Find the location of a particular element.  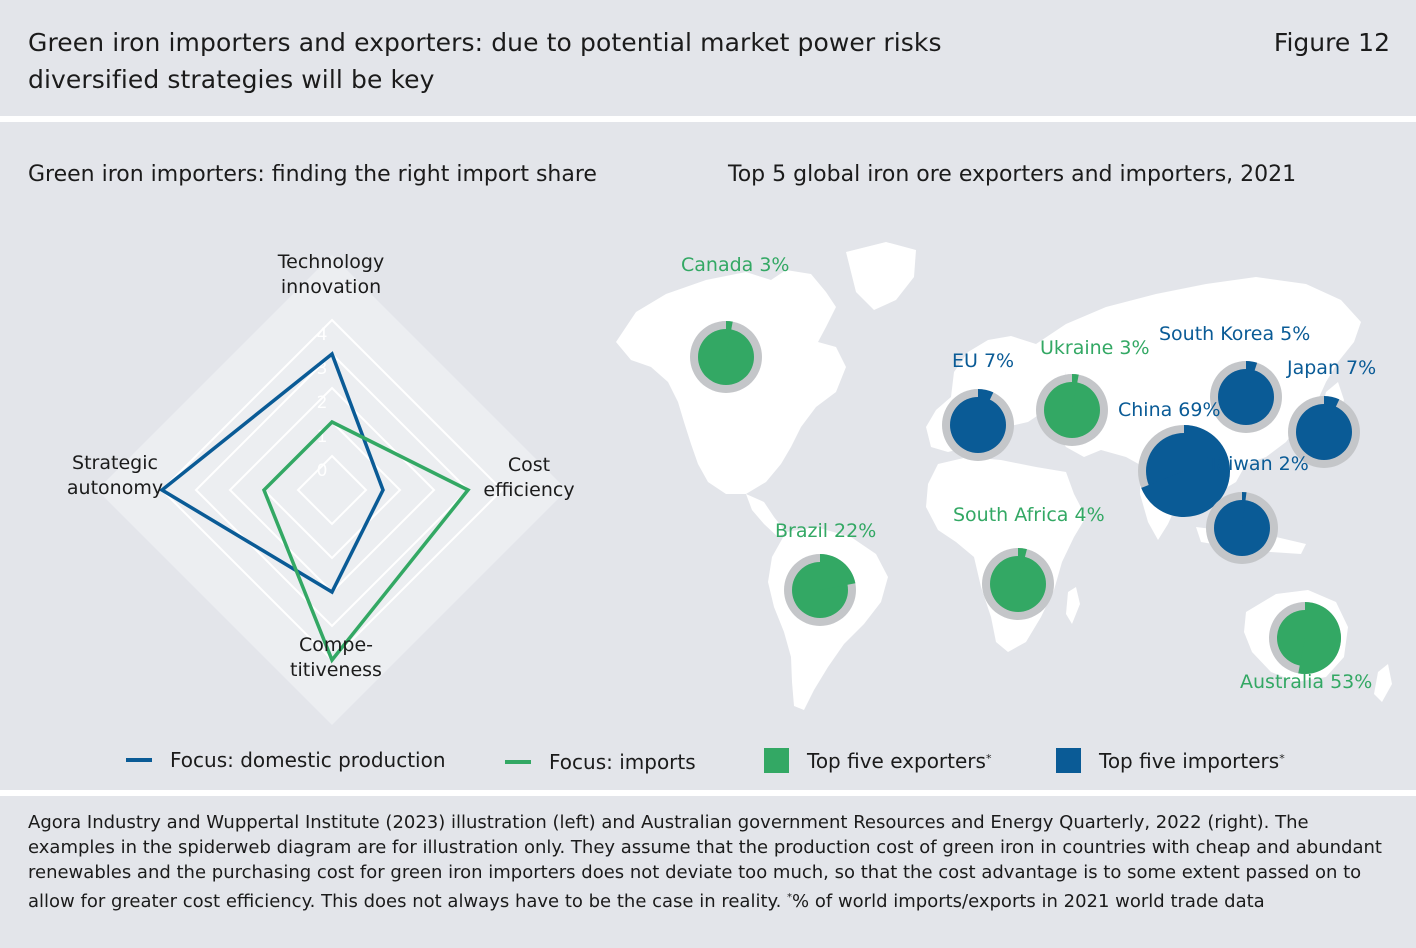

legend-exporters-asterisk: * is located at coordinates (988, 758).